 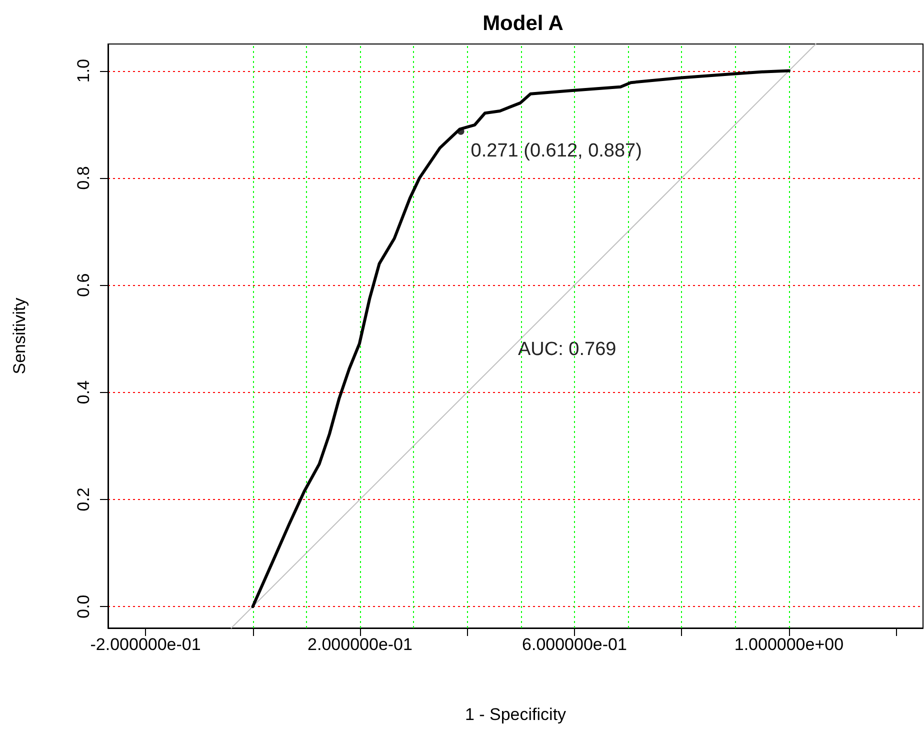 I want to click on x-tick-label: 2.000000e-01, so click(x=360, y=644).